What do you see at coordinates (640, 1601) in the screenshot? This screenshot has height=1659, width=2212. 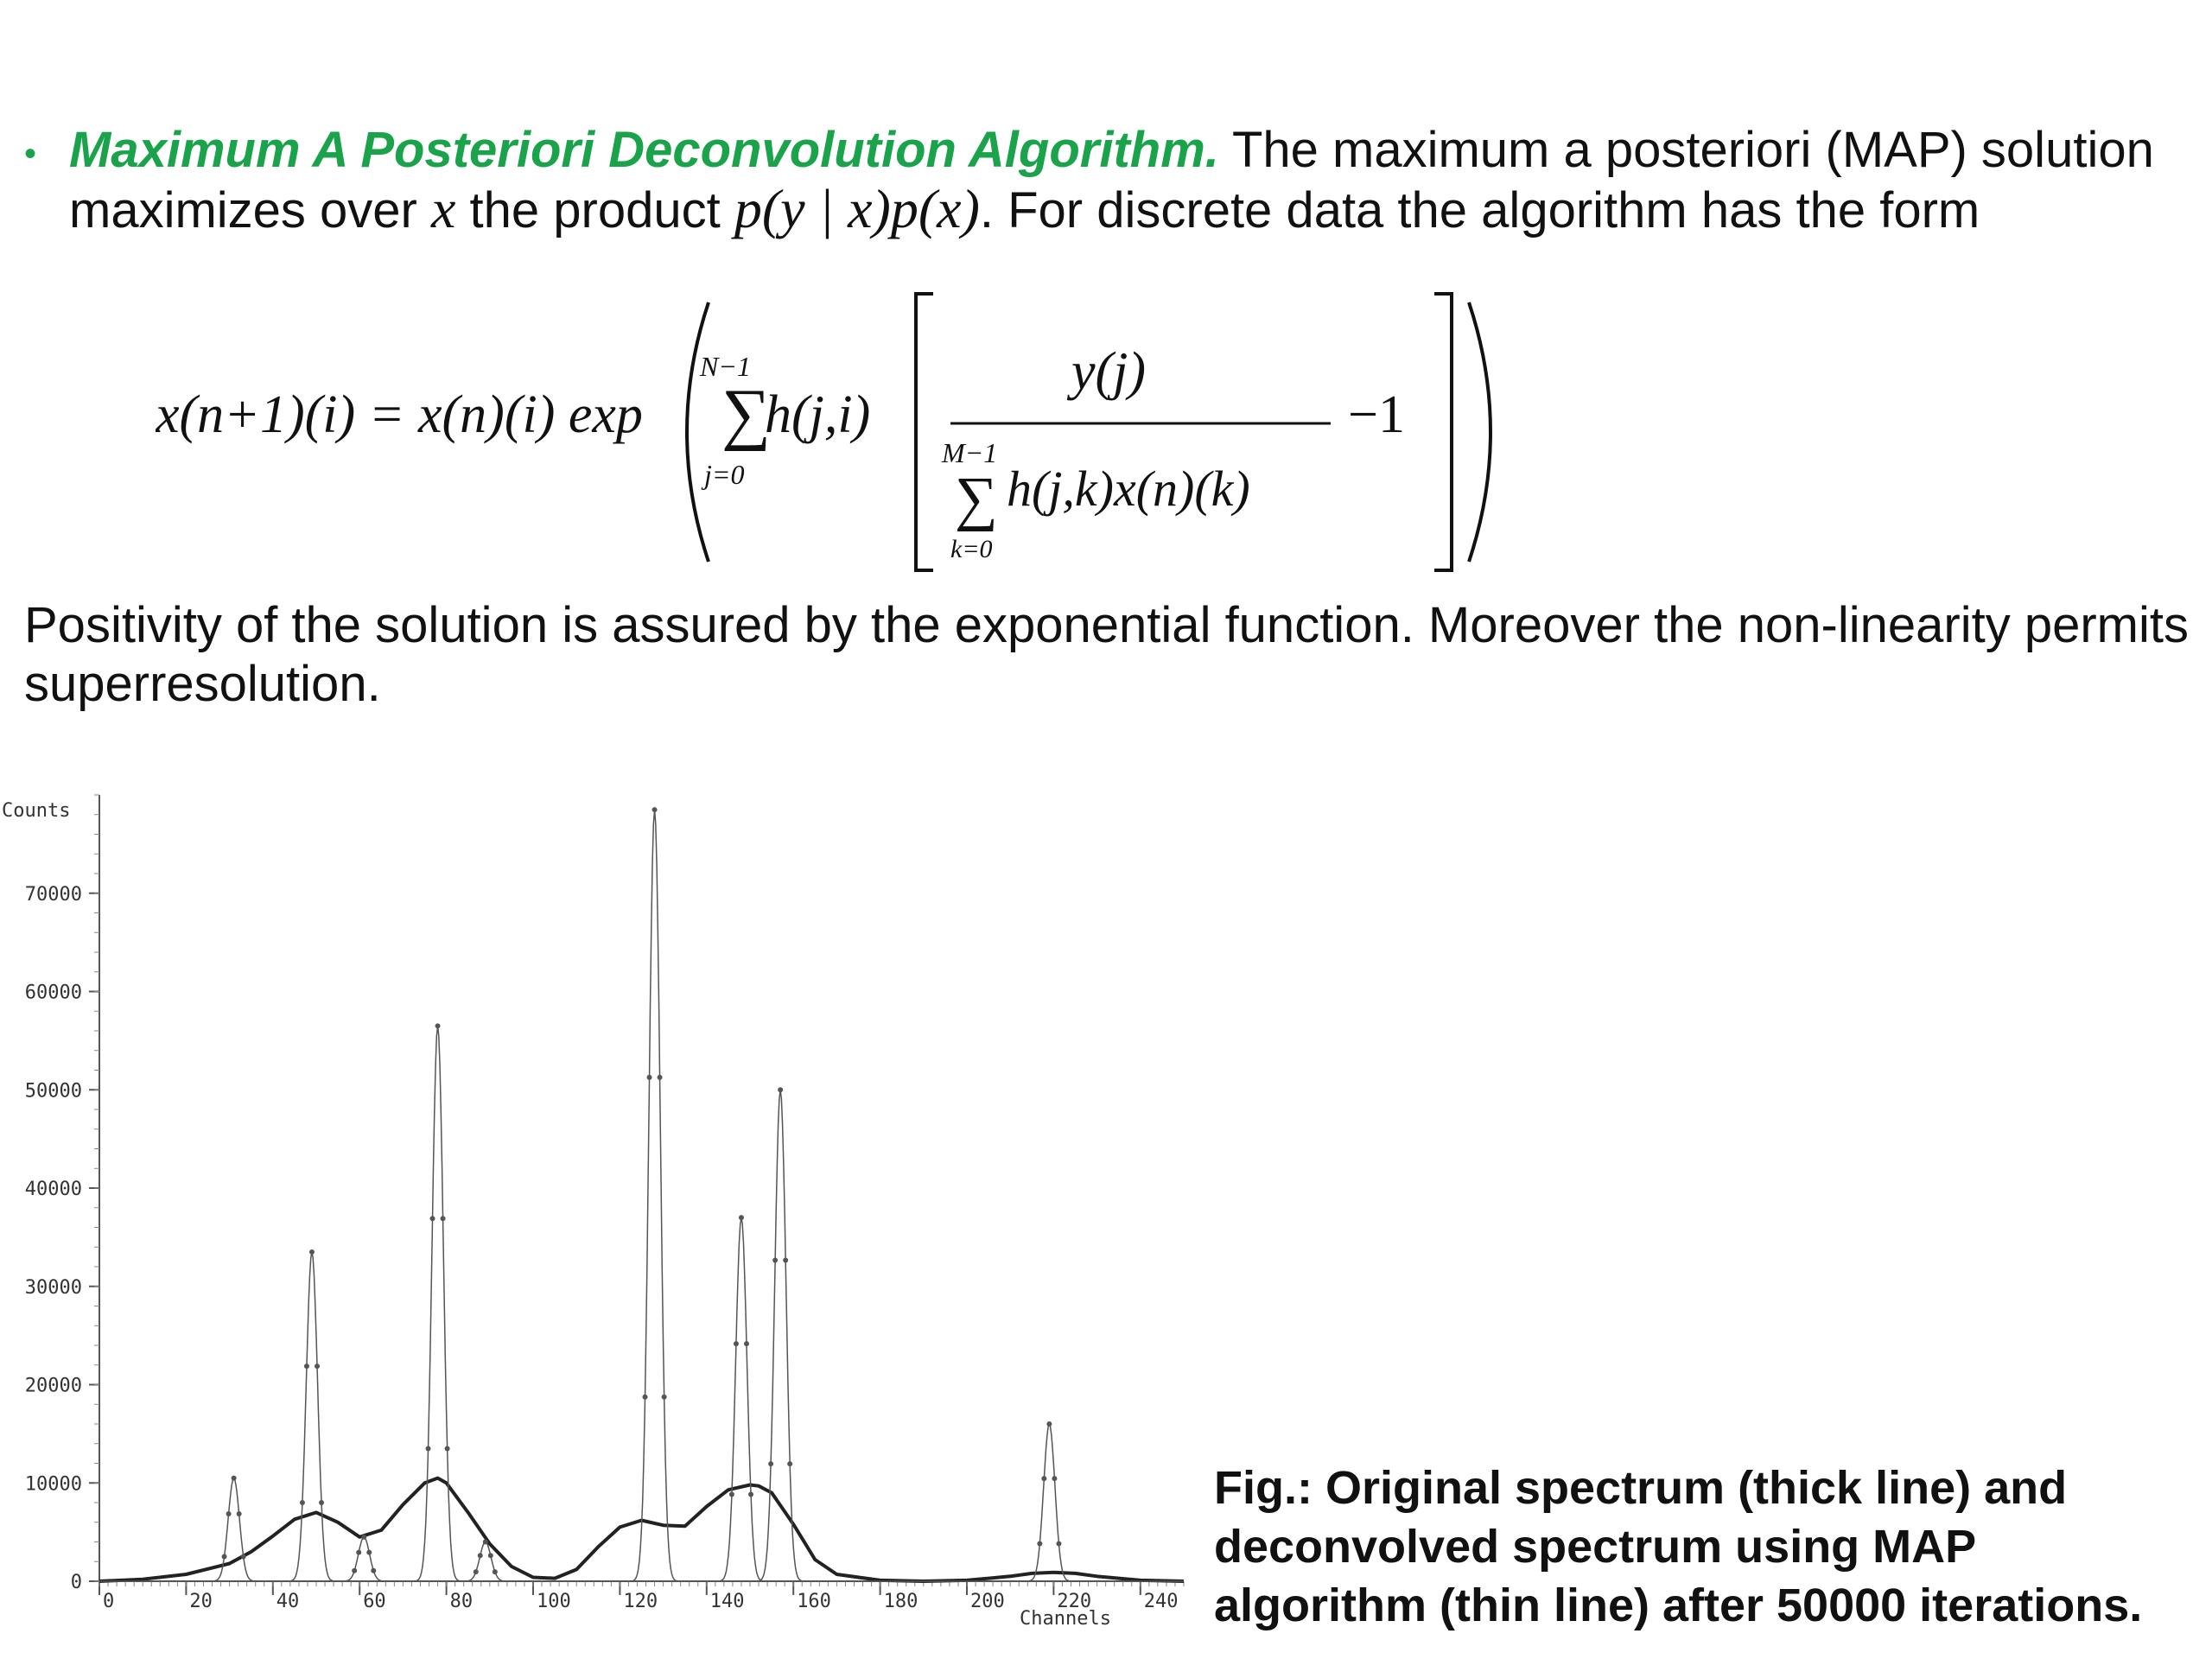 I see `x-tick-label: 120` at bounding box center [640, 1601].